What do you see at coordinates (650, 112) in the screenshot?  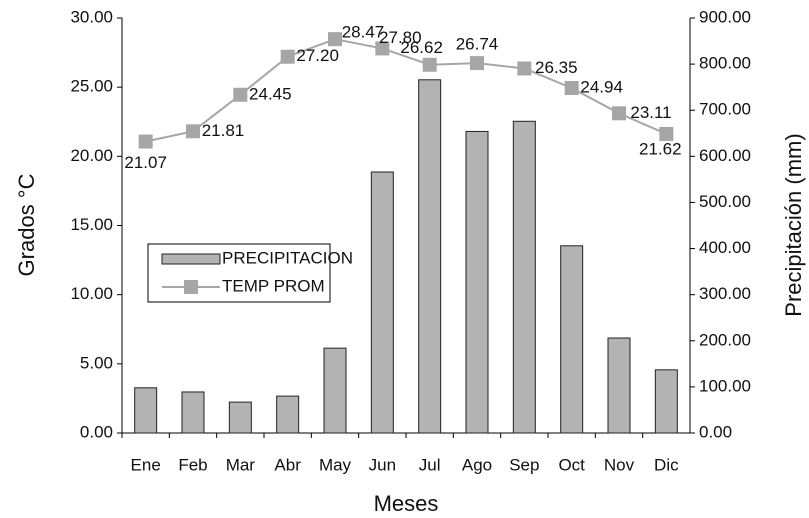 I see `data-label: 23.11` at bounding box center [650, 112].